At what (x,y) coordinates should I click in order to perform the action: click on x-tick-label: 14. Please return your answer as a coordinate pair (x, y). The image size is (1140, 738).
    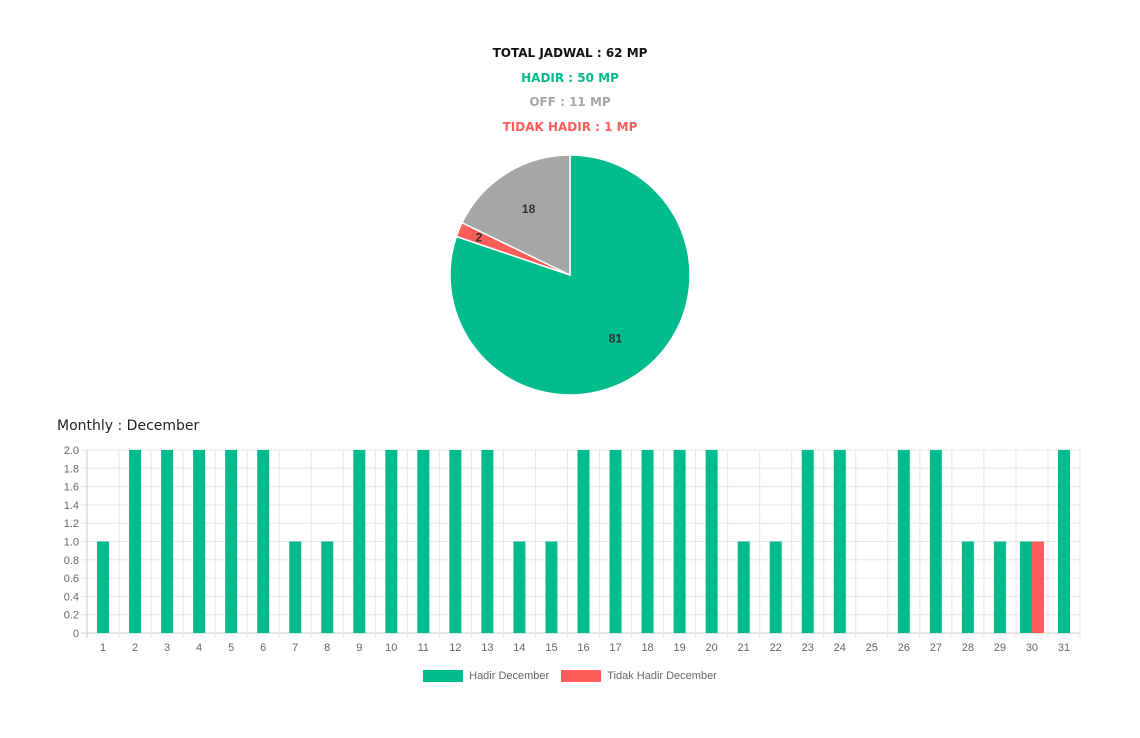
    Looking at the image, I should click on (519, 648).